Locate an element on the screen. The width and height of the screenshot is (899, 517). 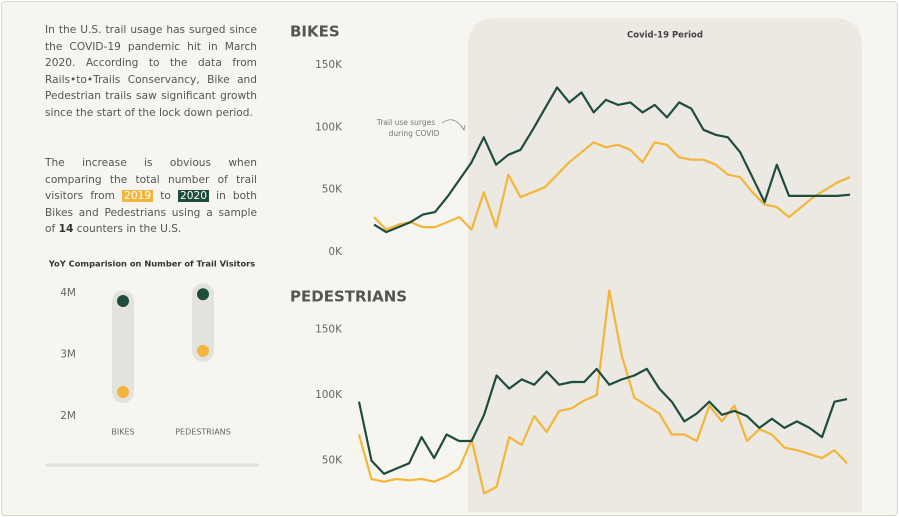
y-tick-label: 2M is located at coordinates (68, 416).